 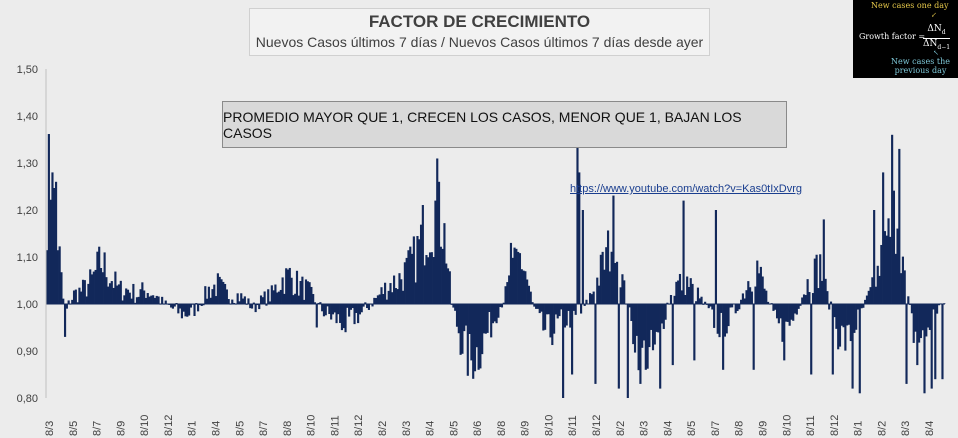 I want to click on x-tick-label: 8/12, so click(x=597, y=425).